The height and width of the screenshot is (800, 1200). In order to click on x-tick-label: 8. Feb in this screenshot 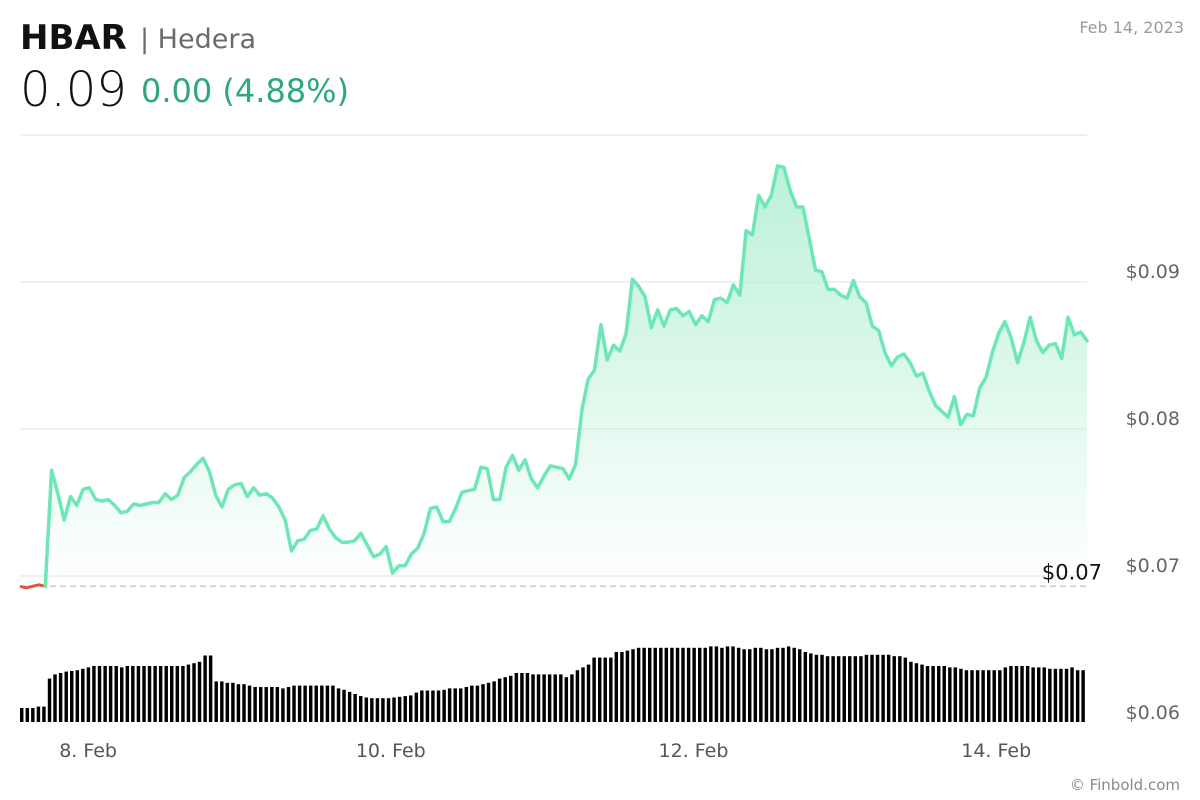, I will do `click(88, 751)`.